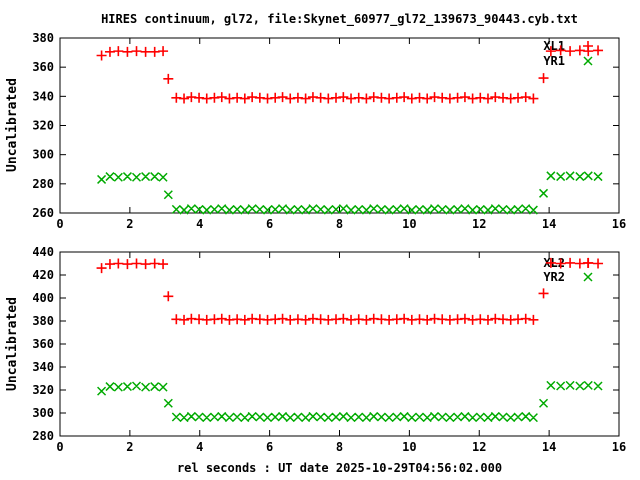  I want to click on data-points-YR2, so click(350, 401).